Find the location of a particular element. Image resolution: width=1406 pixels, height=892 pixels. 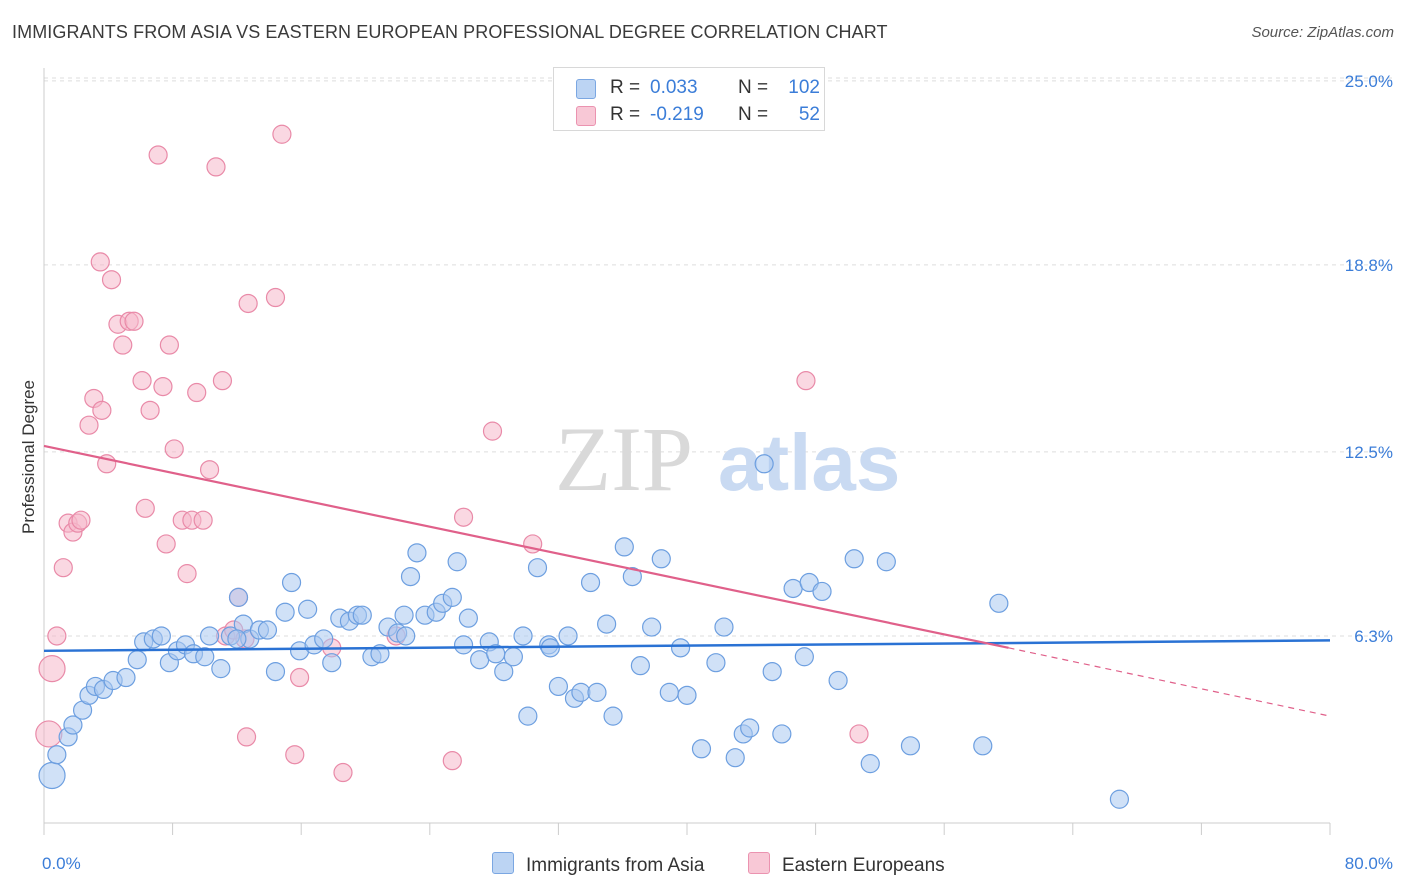

legend-swatch-ee is located at coordinates (586, 116).